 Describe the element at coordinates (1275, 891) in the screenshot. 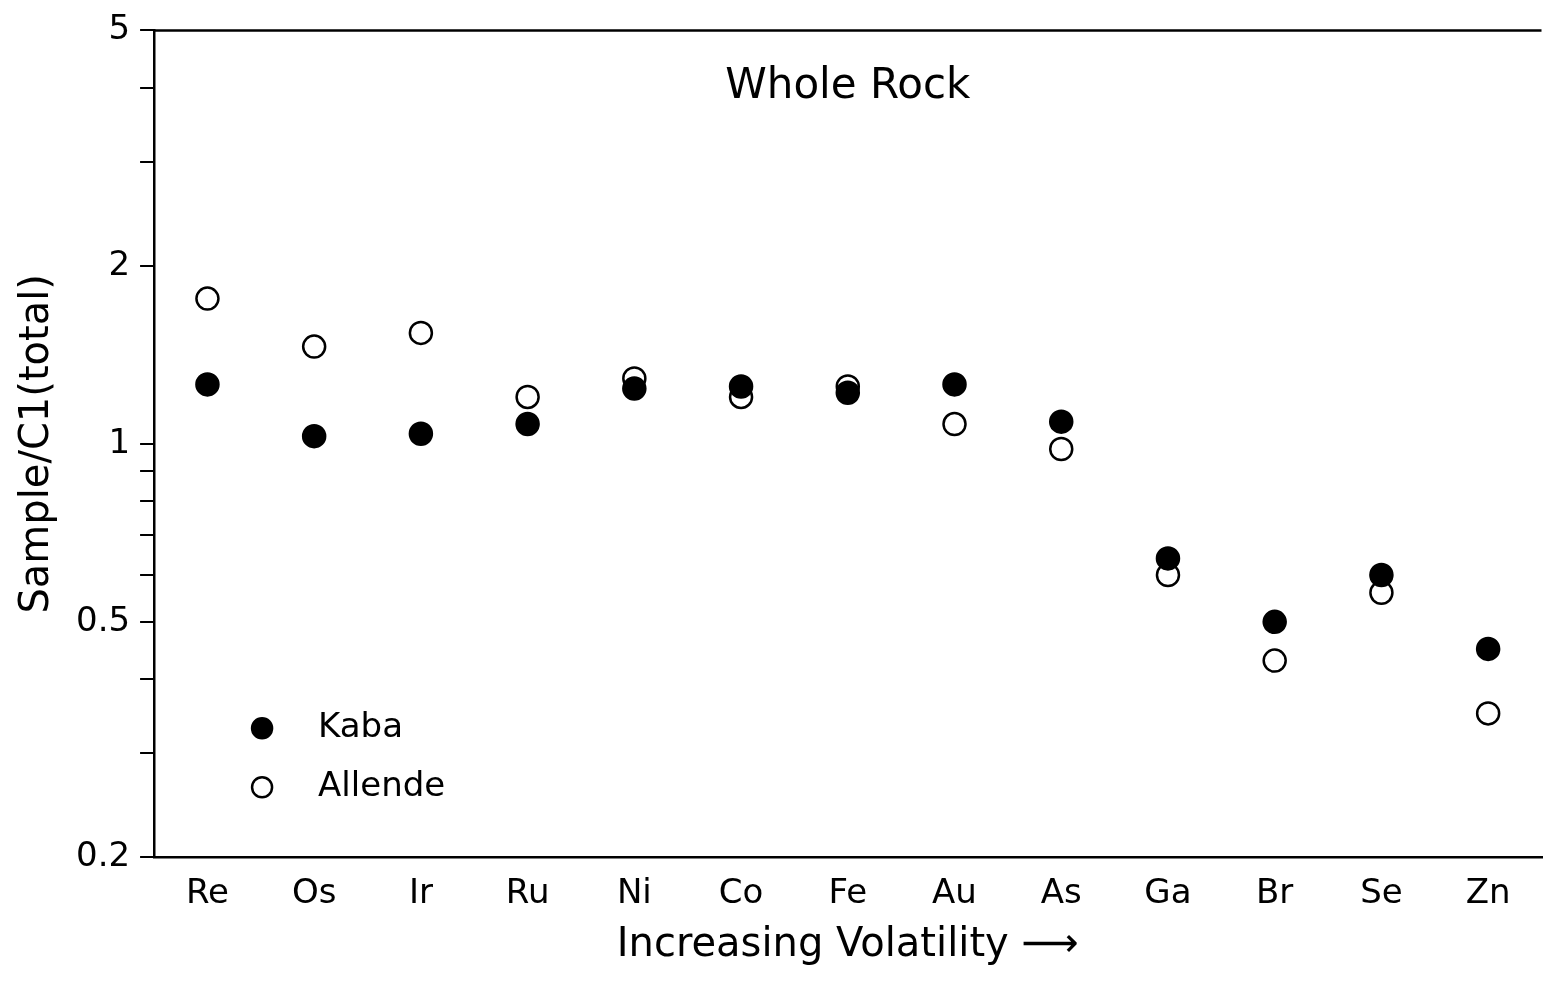

I see `x-tick-label: Br` at that location.